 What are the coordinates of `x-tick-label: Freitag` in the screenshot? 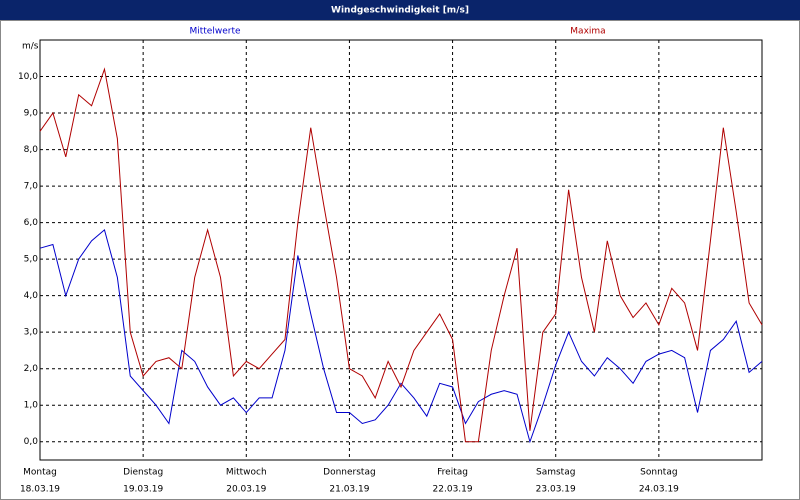 It's located at (452, 473).